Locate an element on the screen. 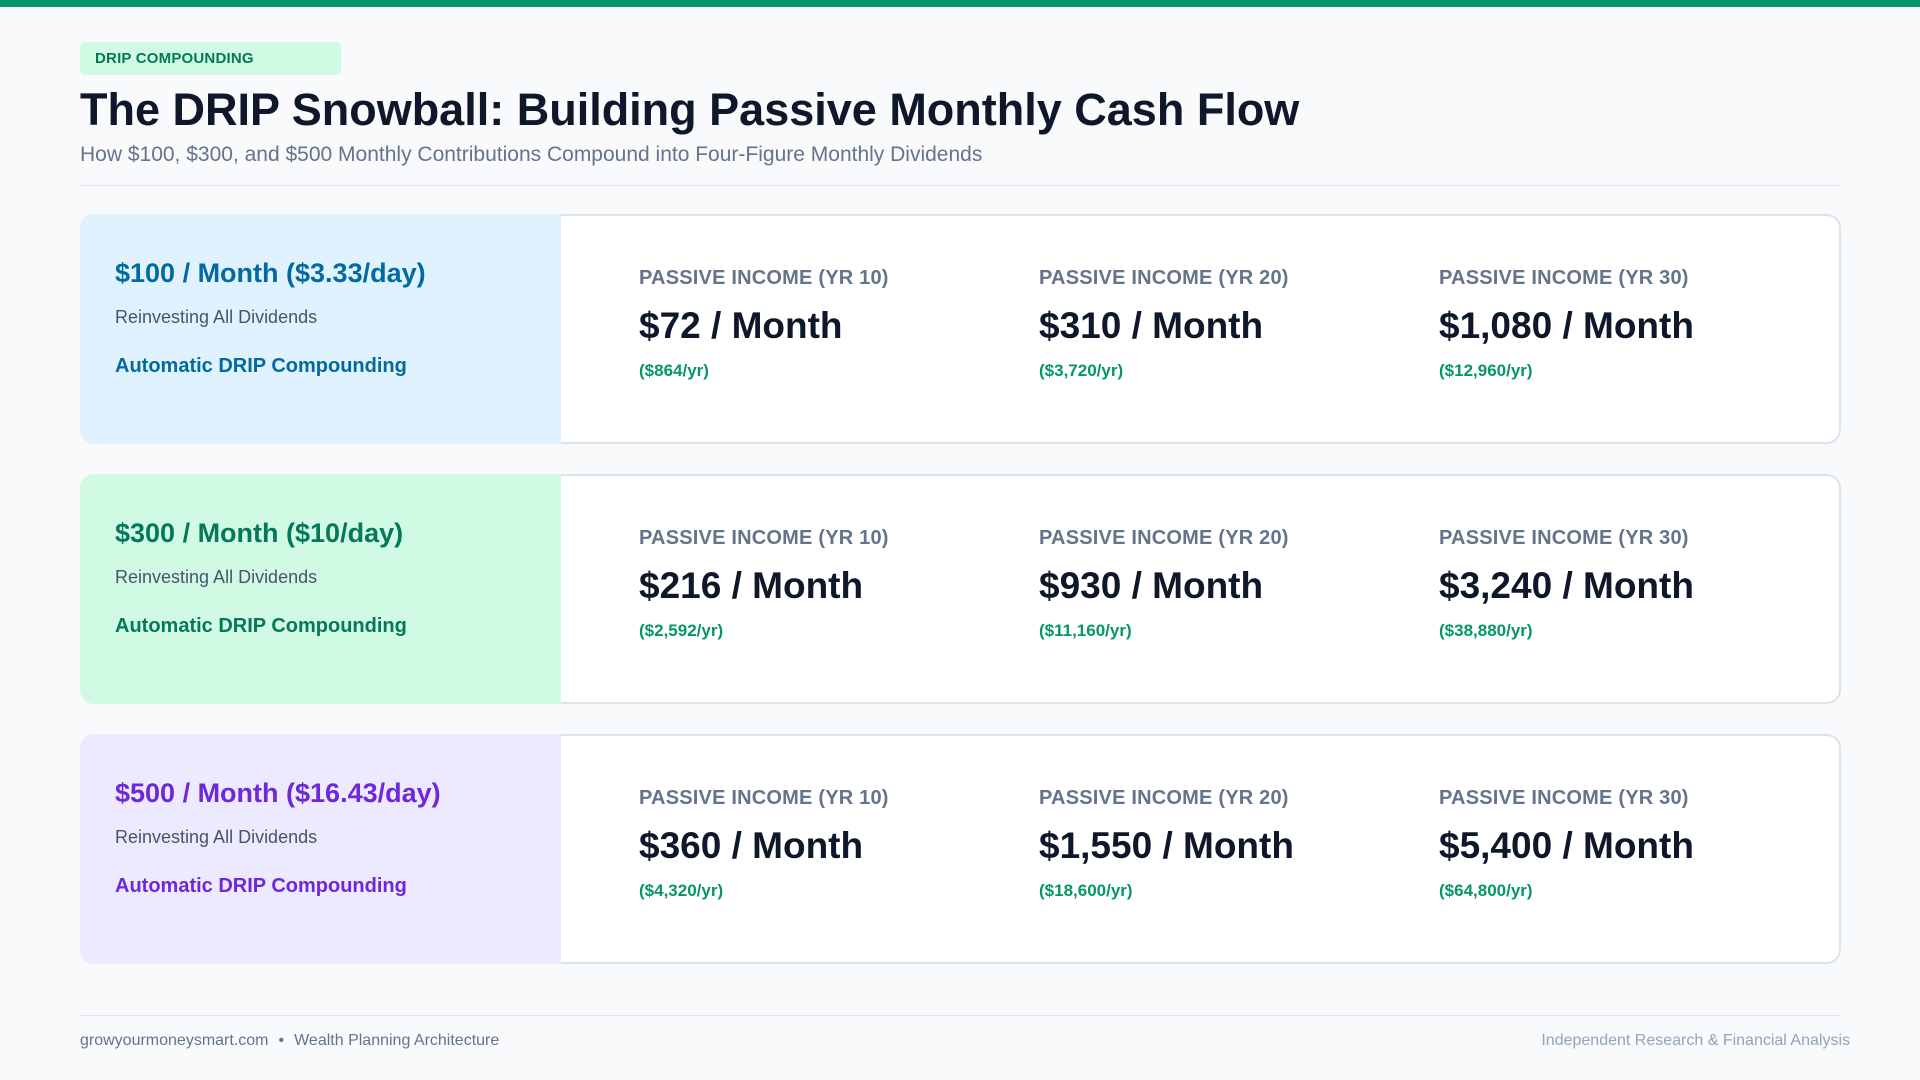  metric-annual: ($11,160/yr) is located at coordinates (1085, 630).